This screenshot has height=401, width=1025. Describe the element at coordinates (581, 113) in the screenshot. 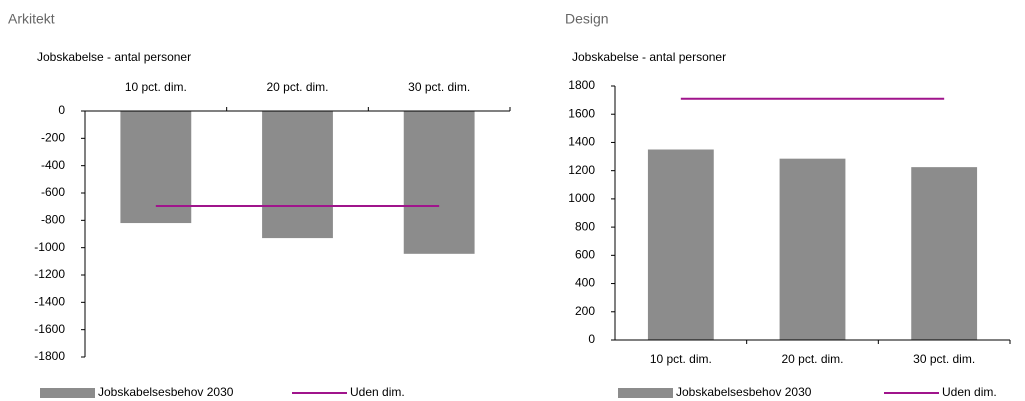

I see `y-tick-label: 1600` at that location.